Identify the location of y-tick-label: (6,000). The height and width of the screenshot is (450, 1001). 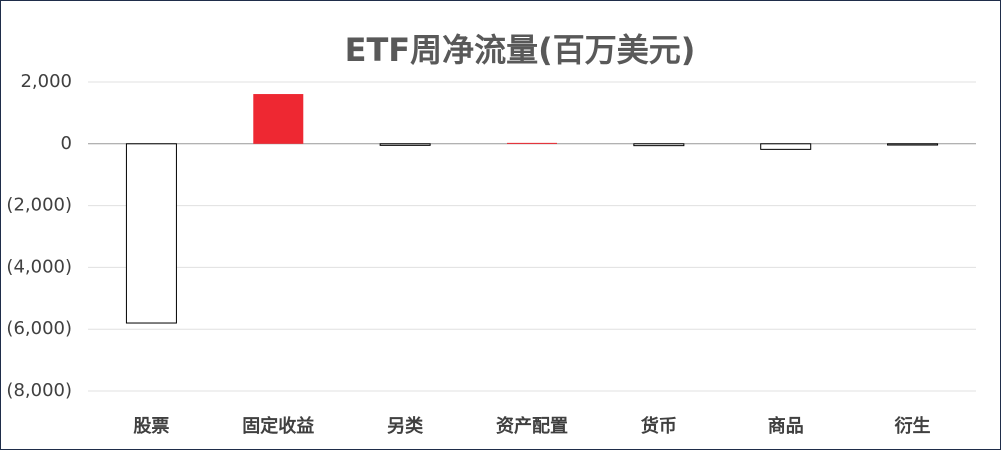
(39, 328).